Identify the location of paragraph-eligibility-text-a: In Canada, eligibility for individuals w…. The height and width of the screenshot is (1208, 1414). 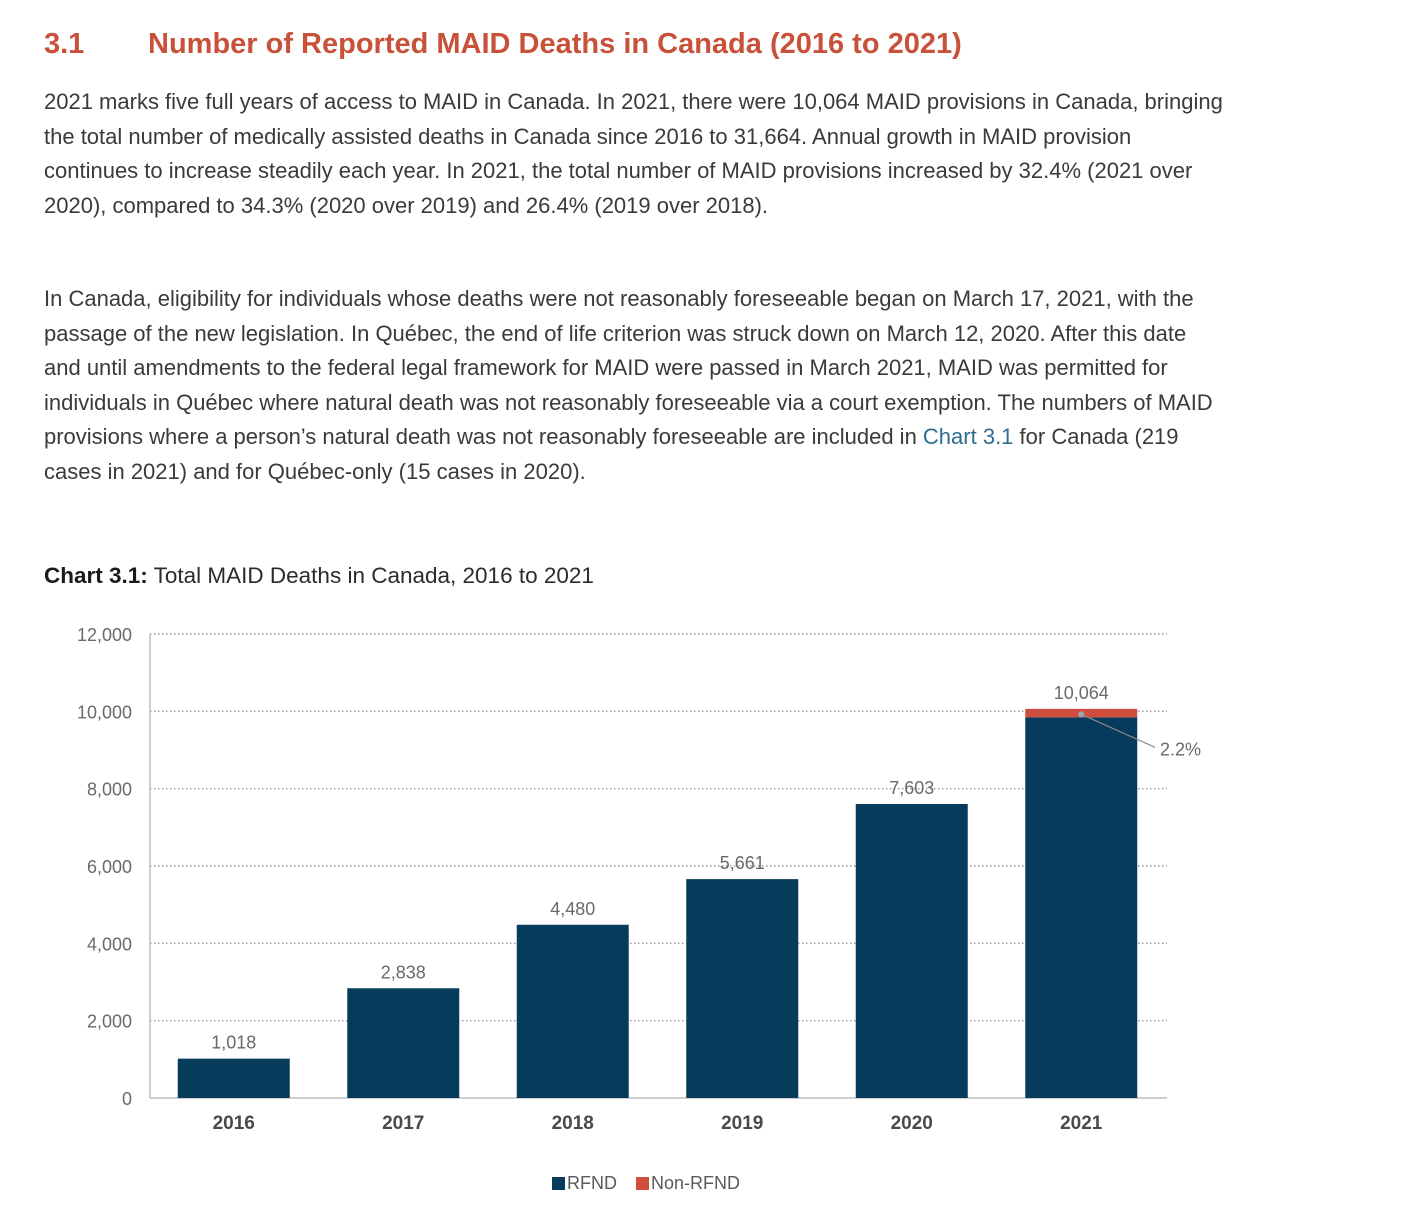
(628, 367).